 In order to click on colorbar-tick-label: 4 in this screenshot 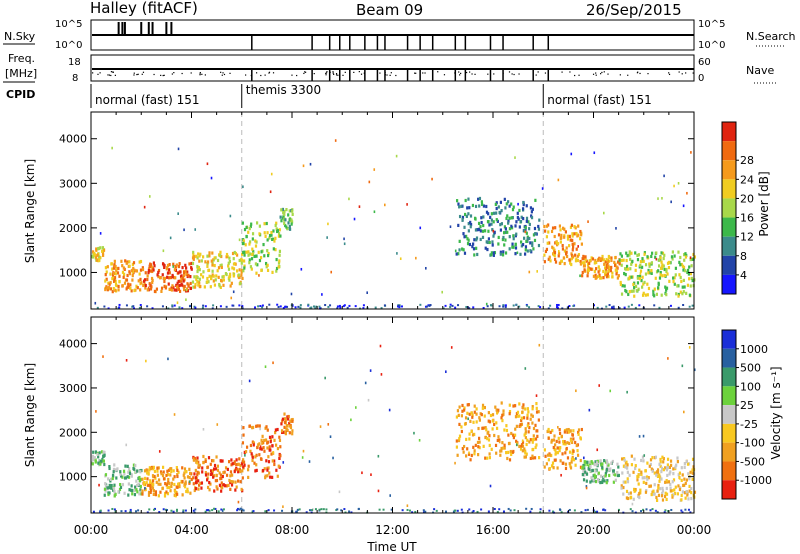, I will do `click(743, 275)`.